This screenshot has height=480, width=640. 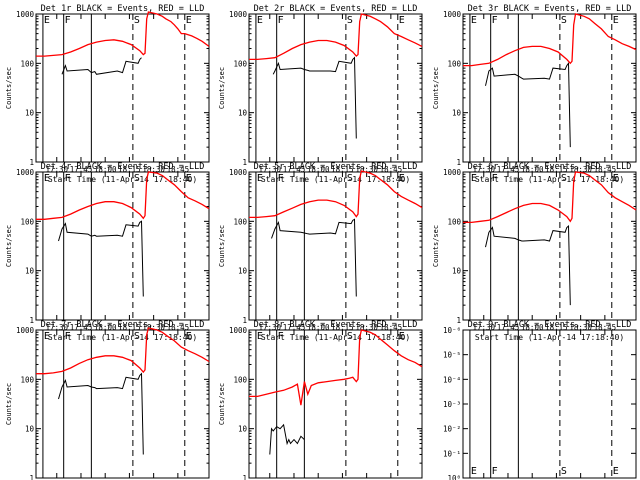 I want to click on panel-title: Det 8r BLACK = Events, RED = LLD, so click(x=336, y=325).